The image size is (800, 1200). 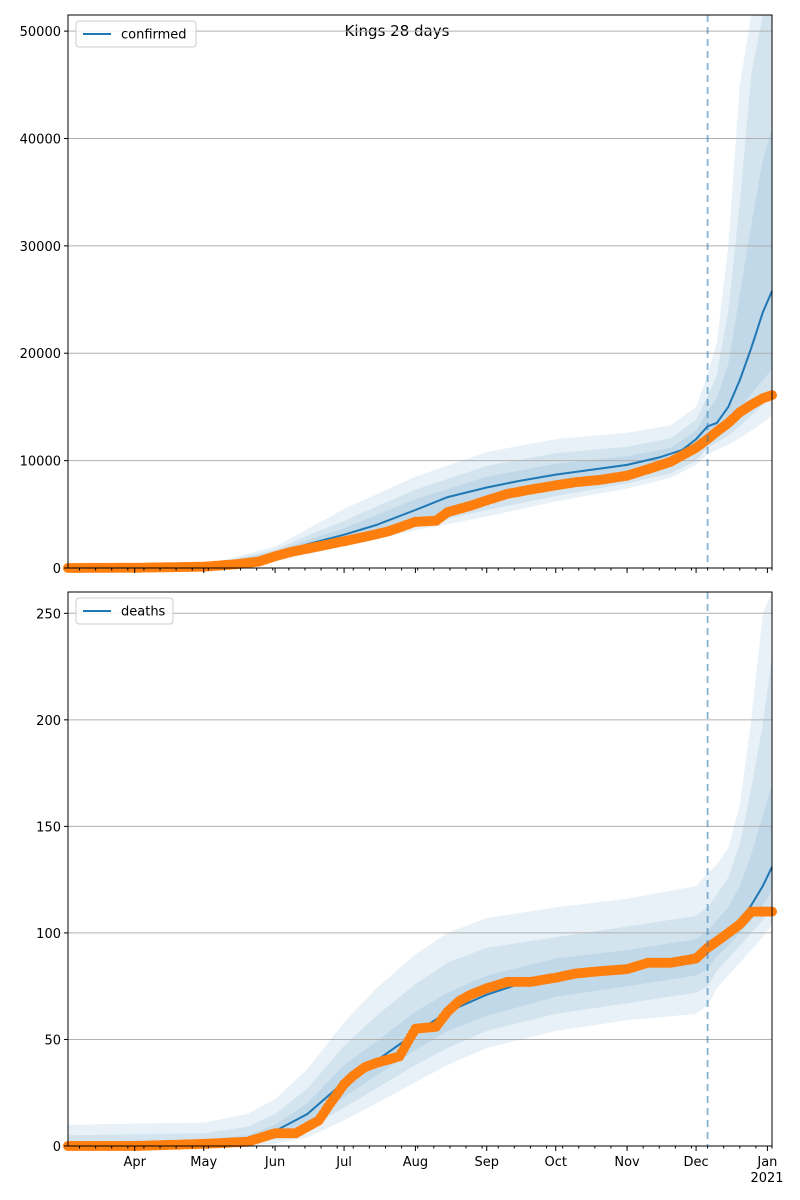 I want to click on confirmed-legend: confirmed, so click(x=136, y=34).